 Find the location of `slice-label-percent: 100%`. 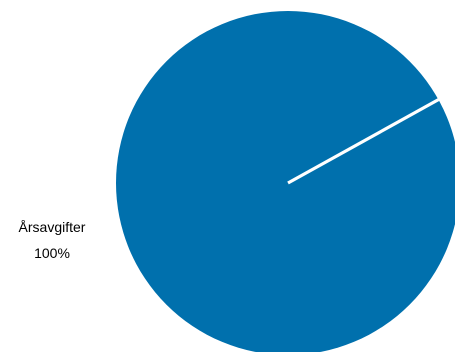

slice-label-percent: 100% is located at coordinates (52, 253).